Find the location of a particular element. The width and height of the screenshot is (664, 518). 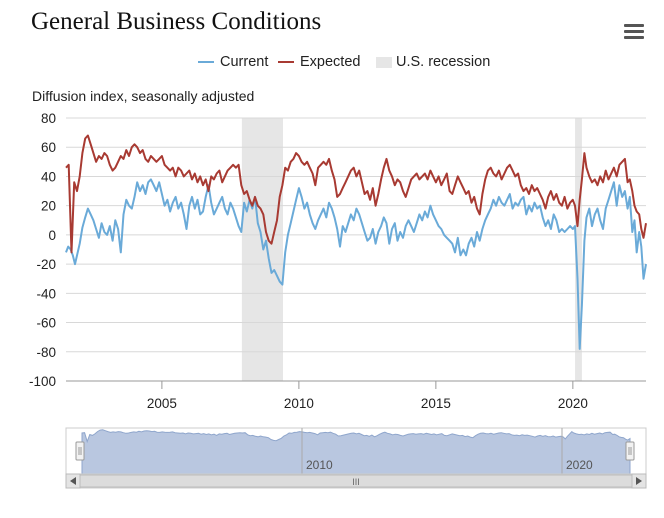

y-tick-label: 80 is located at coordinates (48, 118).